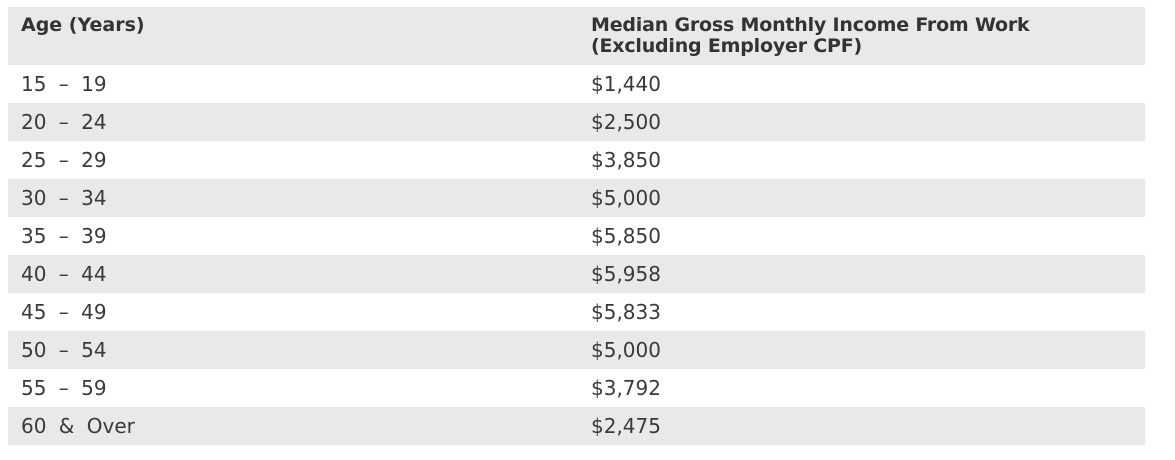 This screenshot has width=1175, height=460. What do you see at coordinates (293, 312) in the screenshot?
I see `age-cell: 45 – 49` at bounding box center [293, 312].